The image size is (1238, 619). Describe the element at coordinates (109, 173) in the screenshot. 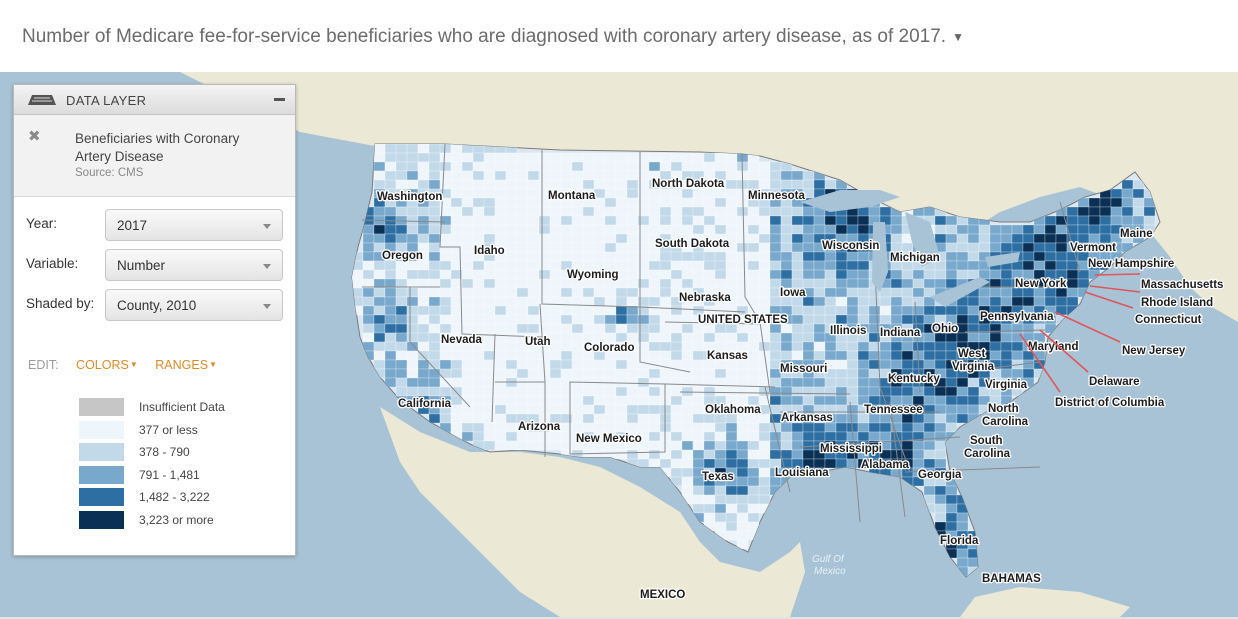

I see `layer-source: Source: CMS` at that location.